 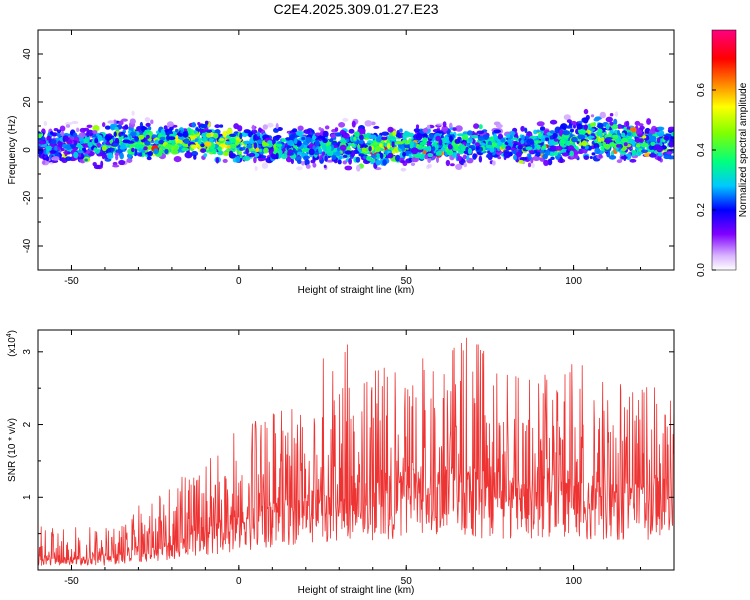 What do you see at coordinates (12, 343) in the screenshot?
I see `svg-text: (x104)` at bounding box center [12, 343].